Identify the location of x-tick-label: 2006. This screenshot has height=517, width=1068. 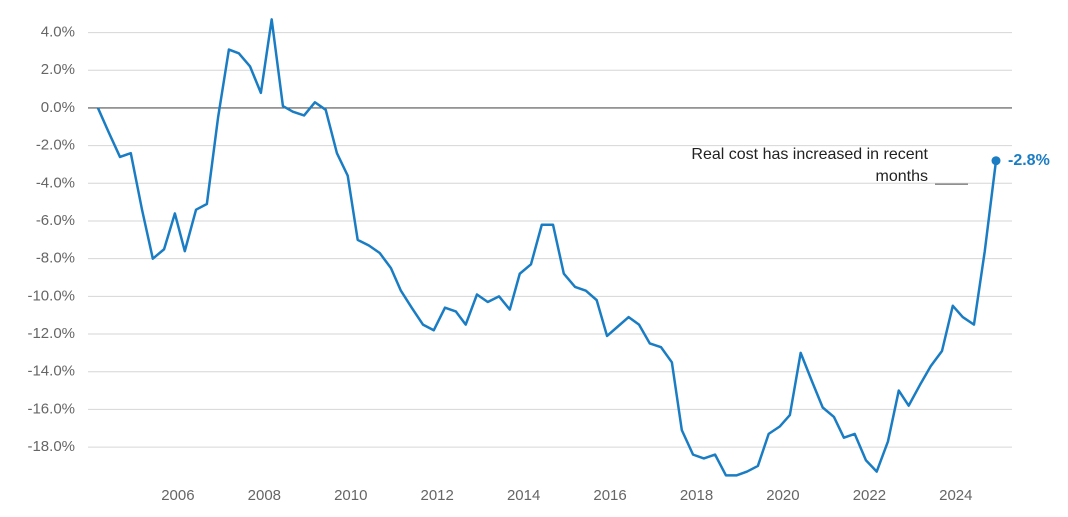
(177, 495).